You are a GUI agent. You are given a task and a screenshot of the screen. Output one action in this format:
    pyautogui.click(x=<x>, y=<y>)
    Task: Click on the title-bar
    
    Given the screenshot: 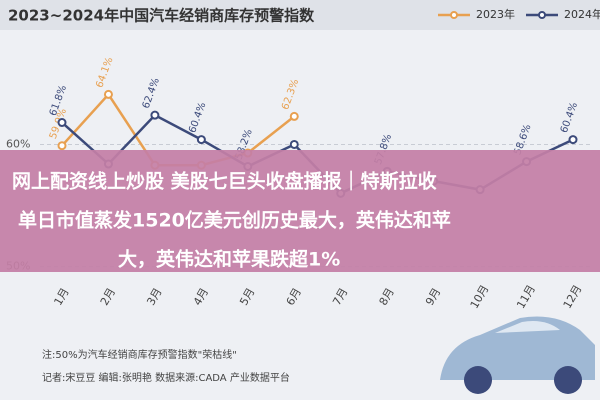 What is the action you would take?
    pyautogui.click(x=300, y=15)
    